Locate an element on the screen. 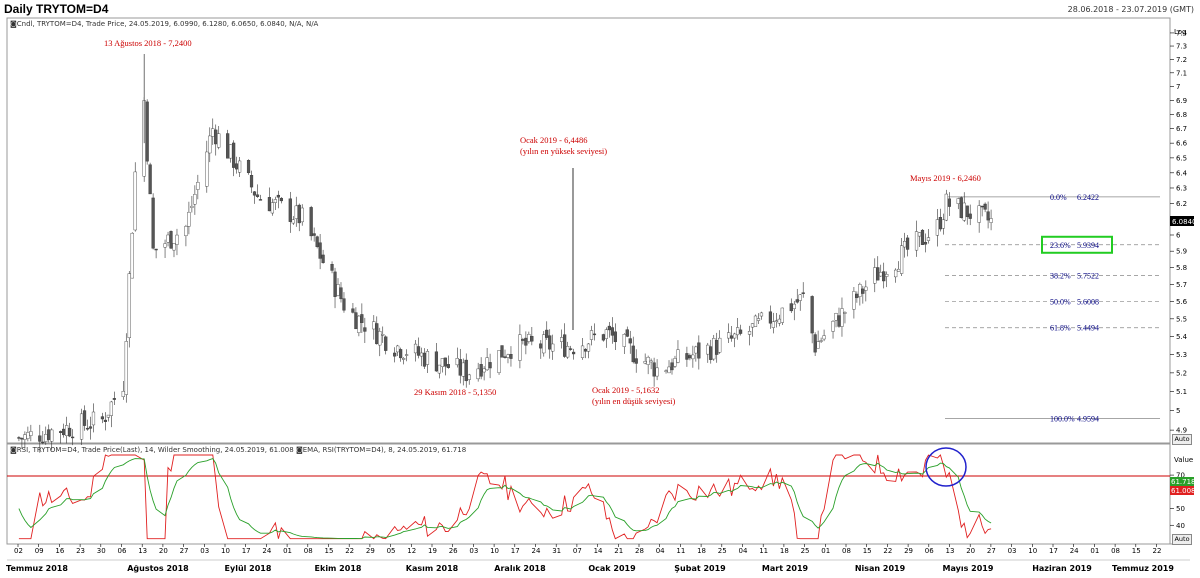  date-tick-label: 13 is located at coordinates (142, 551).